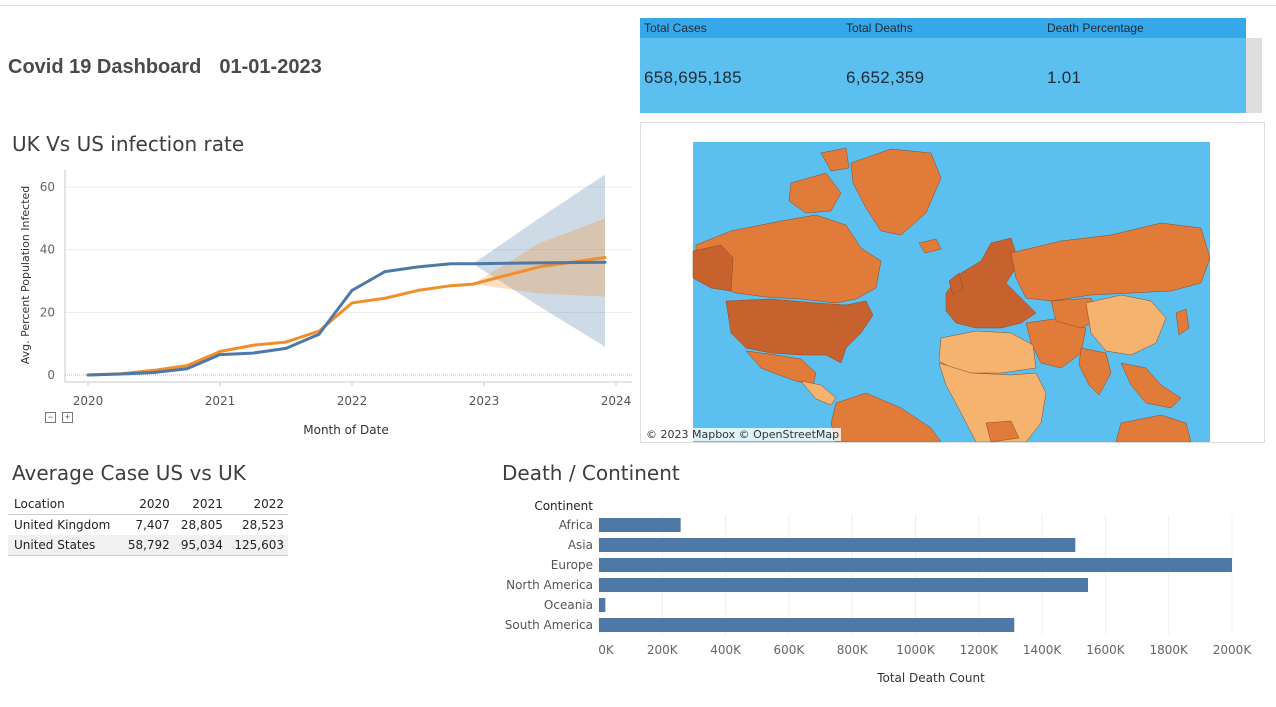 Image resolution: width=1276 pixels, height=707 pixels. Describe the element at coordinates (263, 524) in the screenshot. I see `table-cell: 28,523` at that location.